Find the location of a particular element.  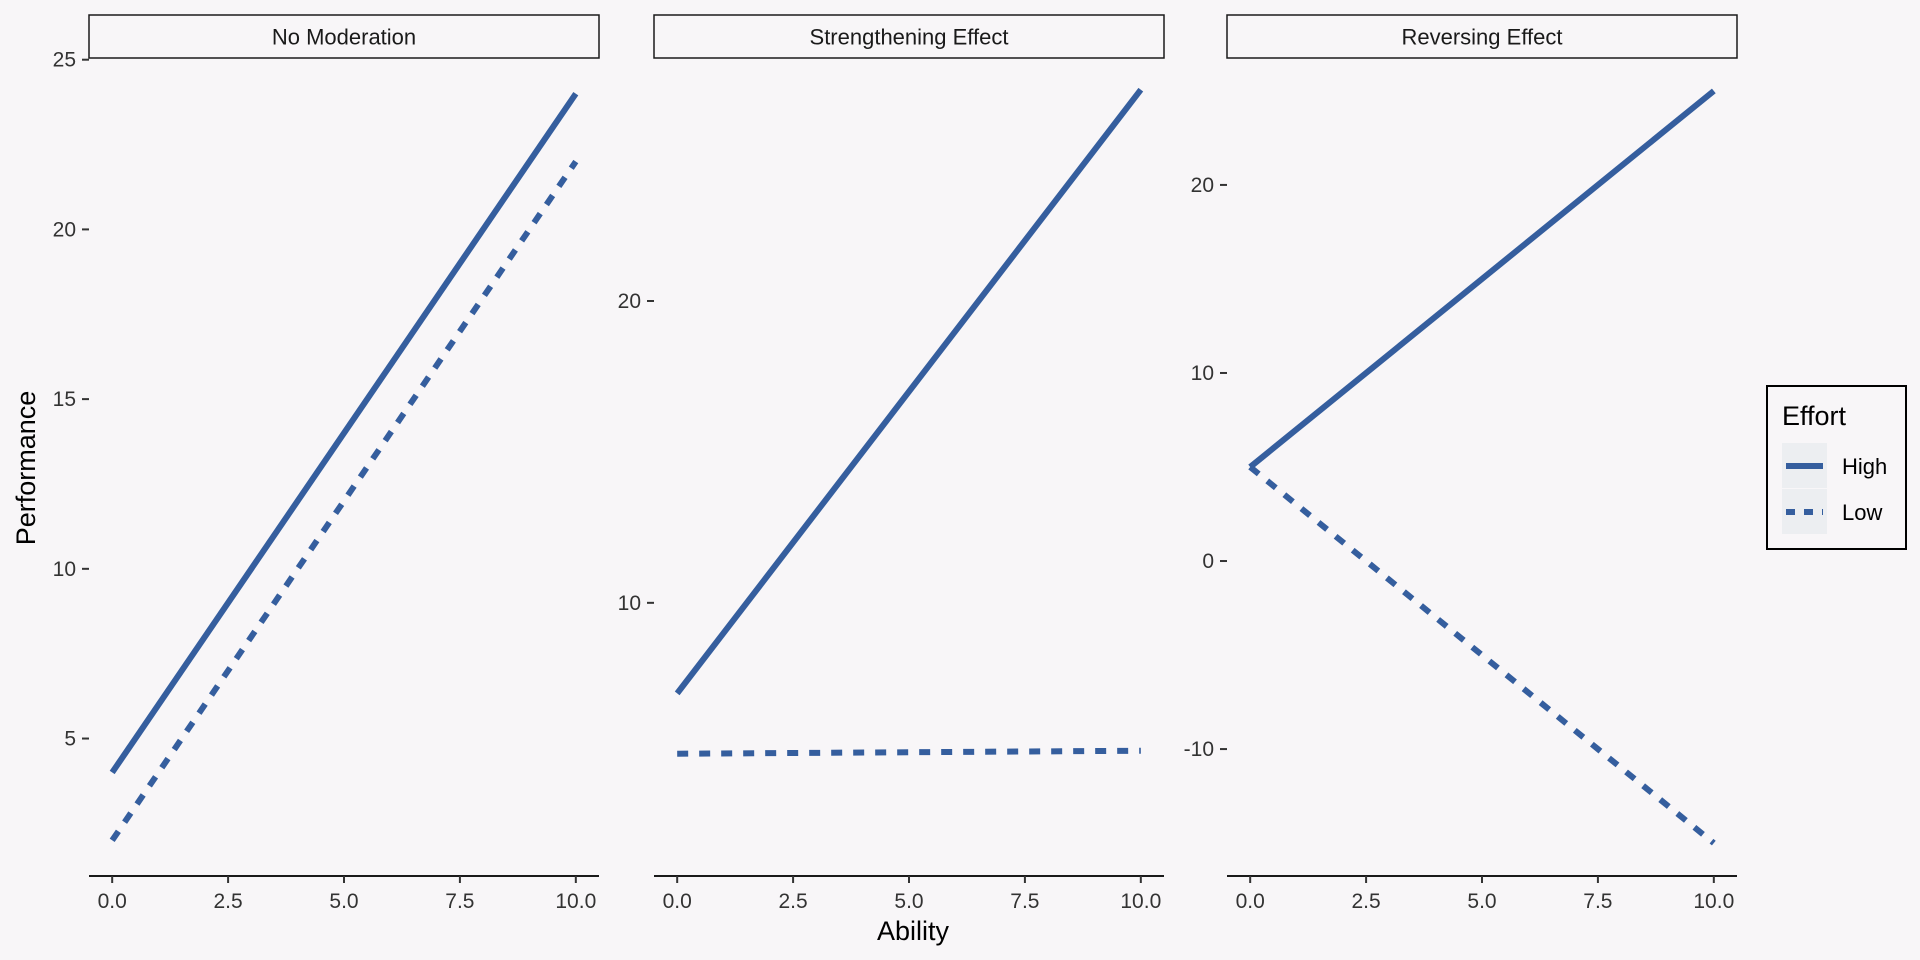

y-tick-label: 0 is located at coordinates (1208, 561).